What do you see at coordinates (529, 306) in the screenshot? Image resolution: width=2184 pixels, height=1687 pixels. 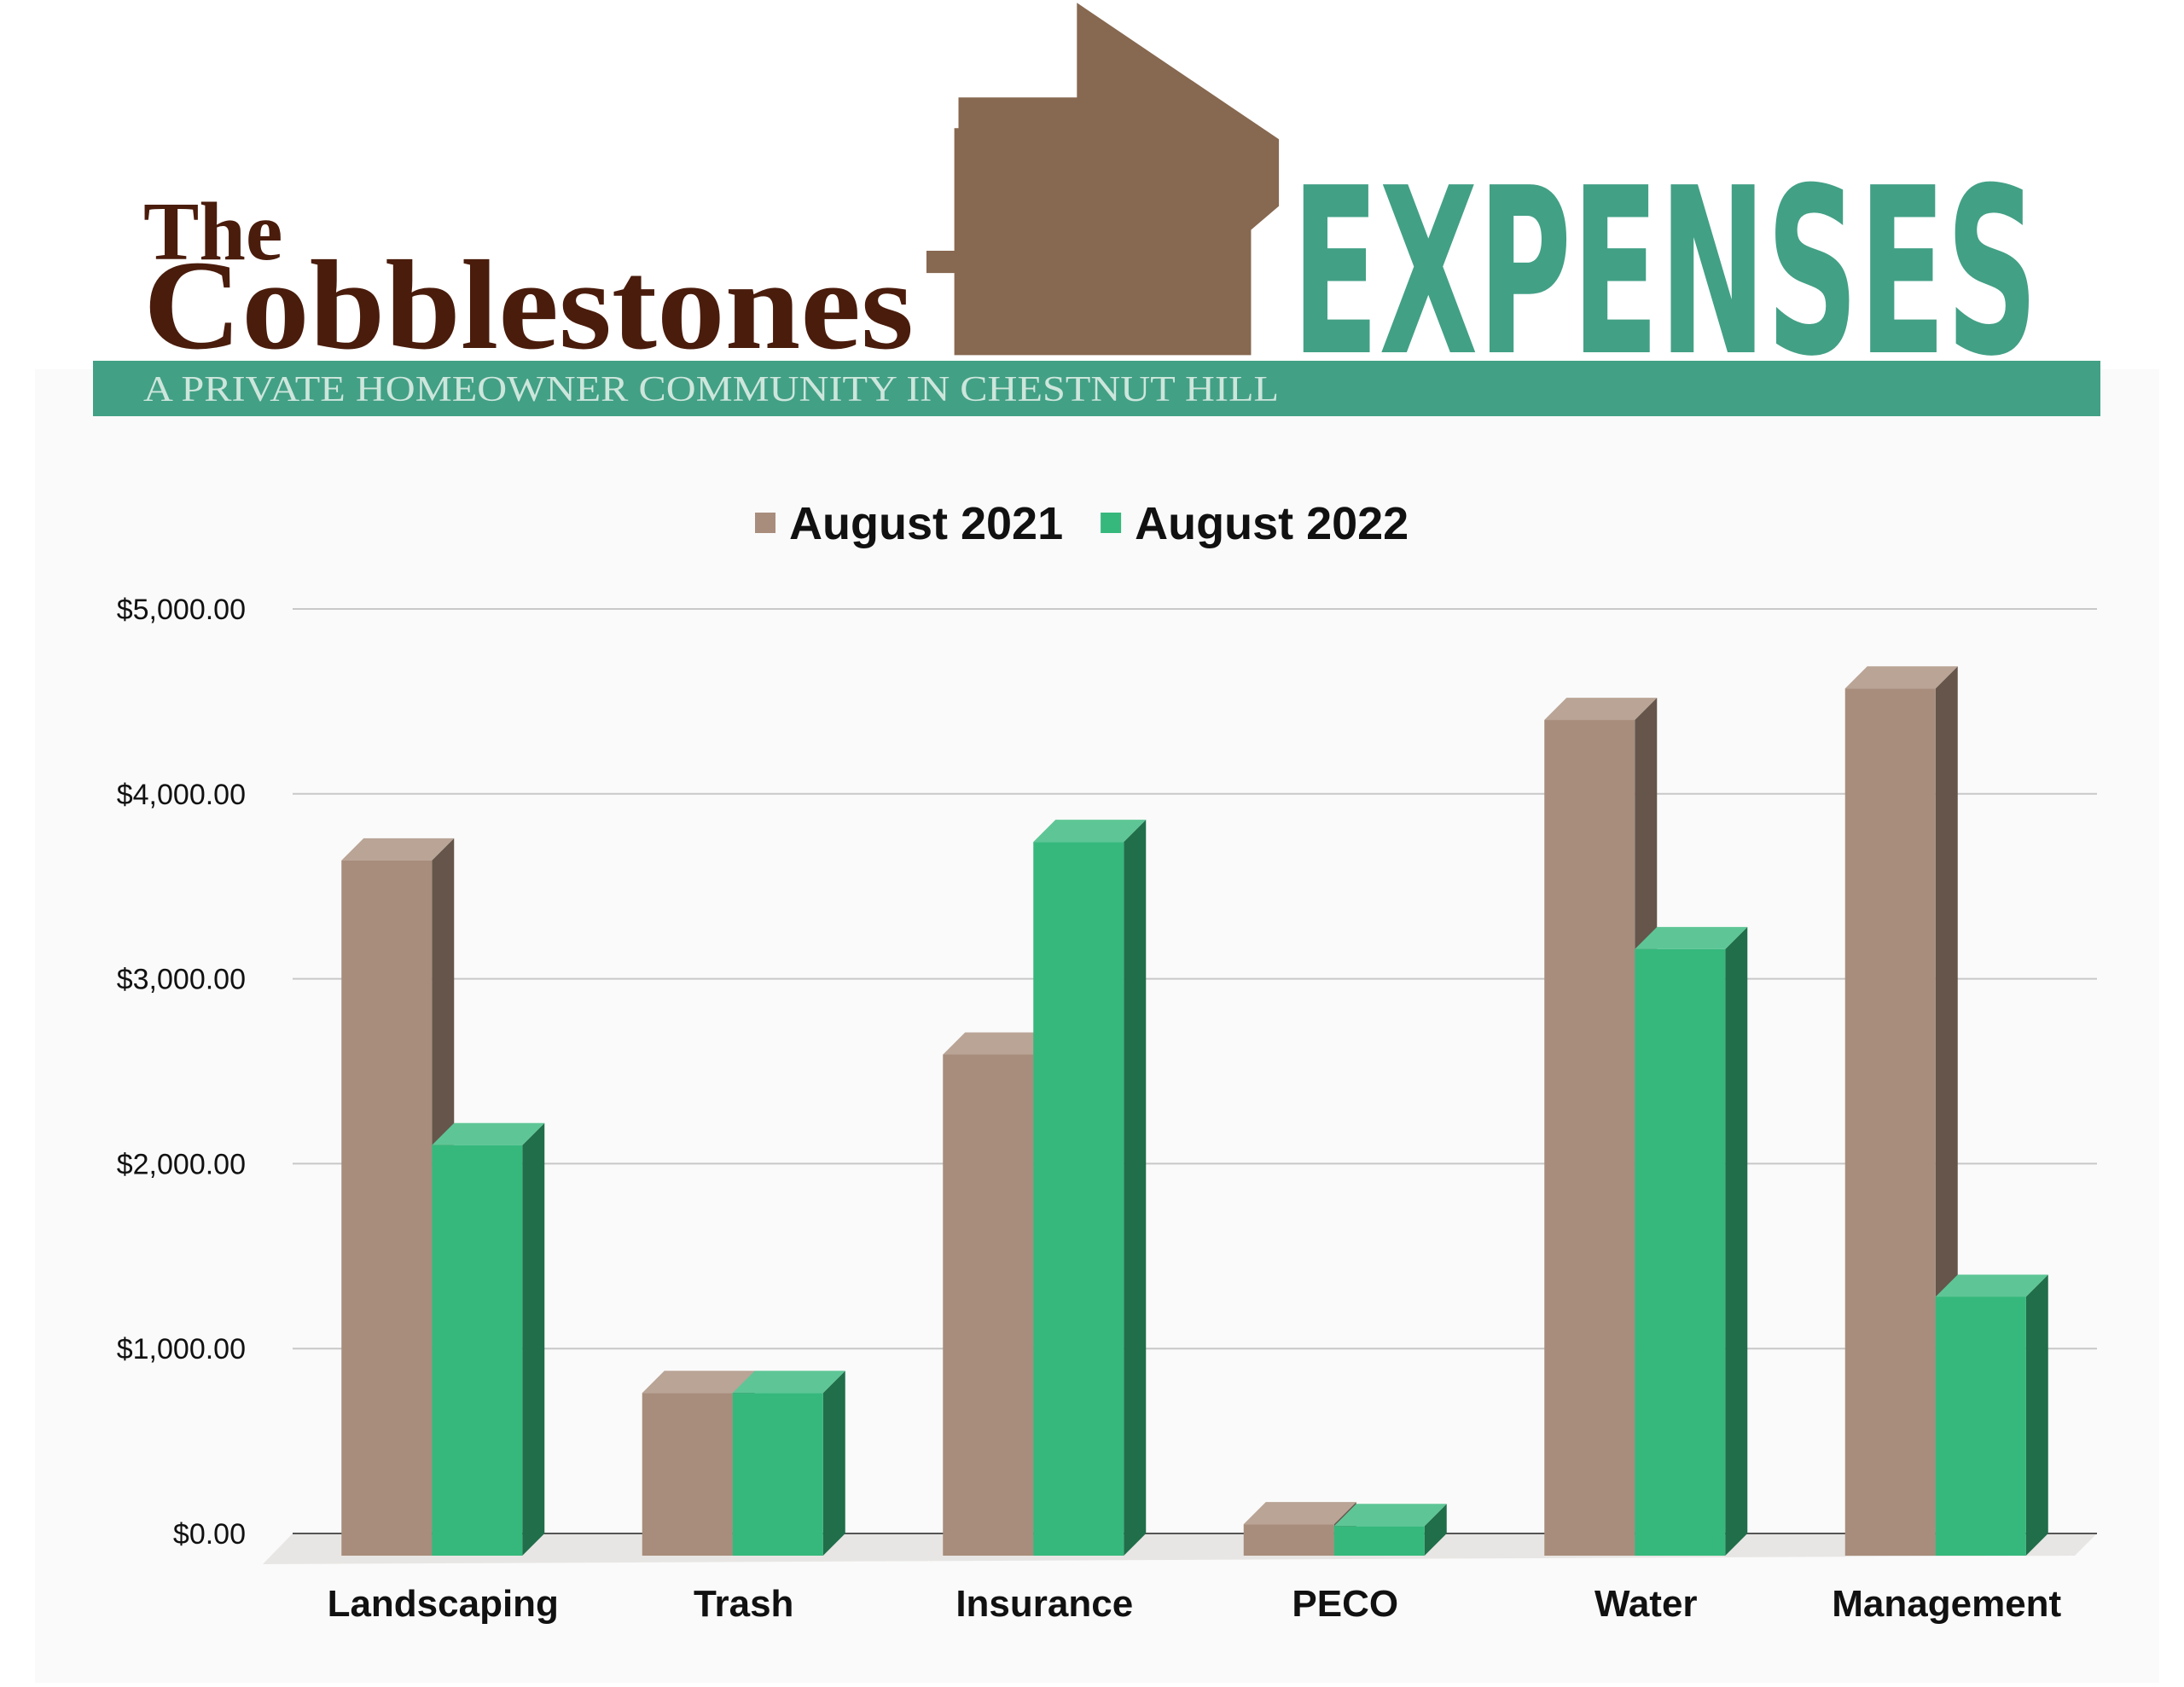 I see `brand: Cobblestones` at bounding box center [529, 306].